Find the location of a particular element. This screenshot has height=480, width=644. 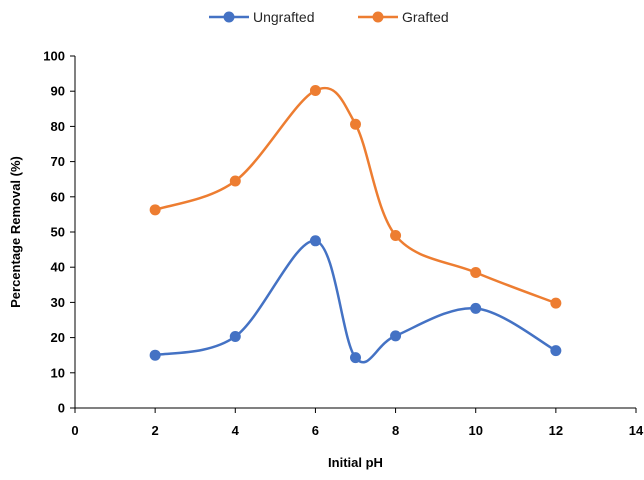

y-axis-title: Percentage Removal (%) is located at coordinates (15, 232).